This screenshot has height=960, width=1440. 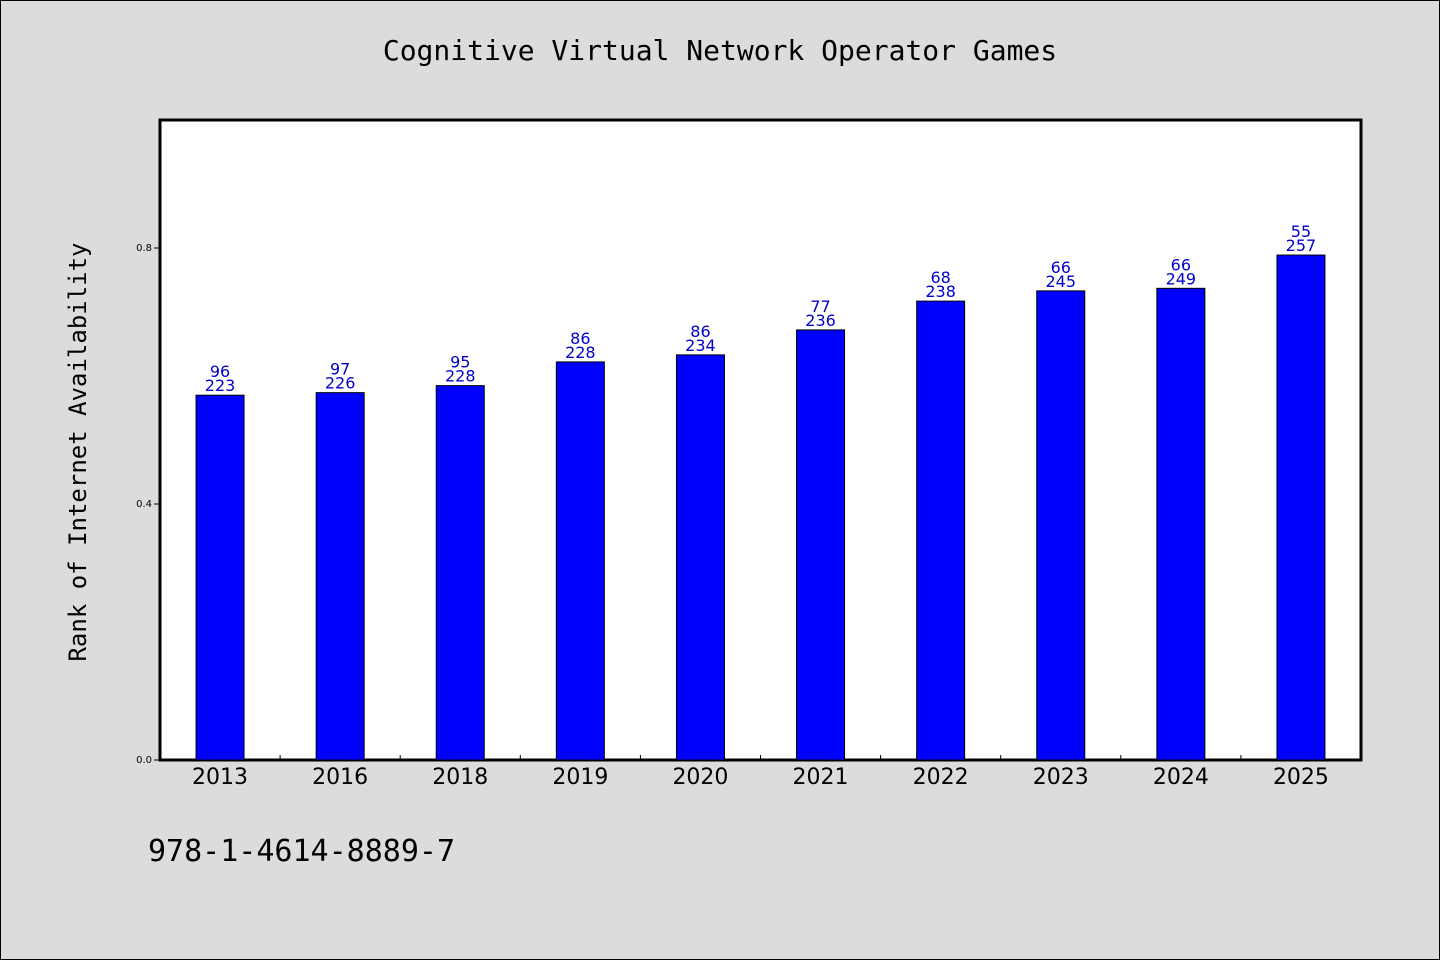 What do you see at coordinates (941, 530) in the screenshot?
I see `bar-2022` at bounding box center [941, 530].